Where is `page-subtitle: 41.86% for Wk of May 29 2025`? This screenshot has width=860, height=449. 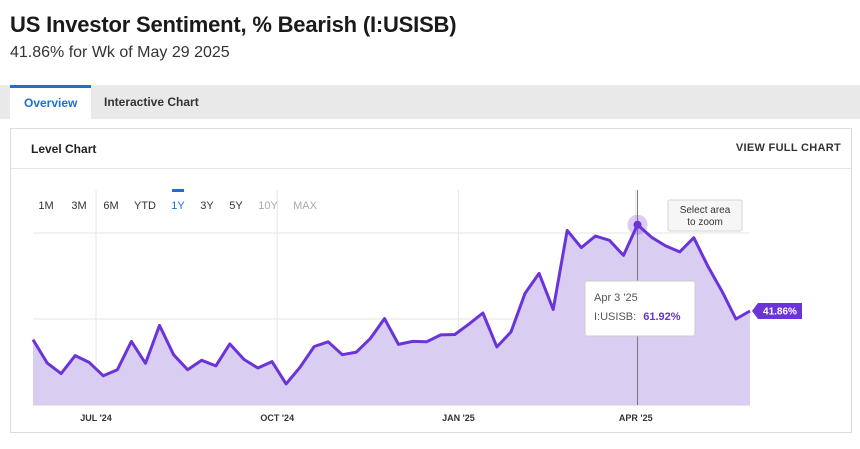
page-subtitle: 41.86% for Wk of May 29 2025 is located at coordinates (120, 52).